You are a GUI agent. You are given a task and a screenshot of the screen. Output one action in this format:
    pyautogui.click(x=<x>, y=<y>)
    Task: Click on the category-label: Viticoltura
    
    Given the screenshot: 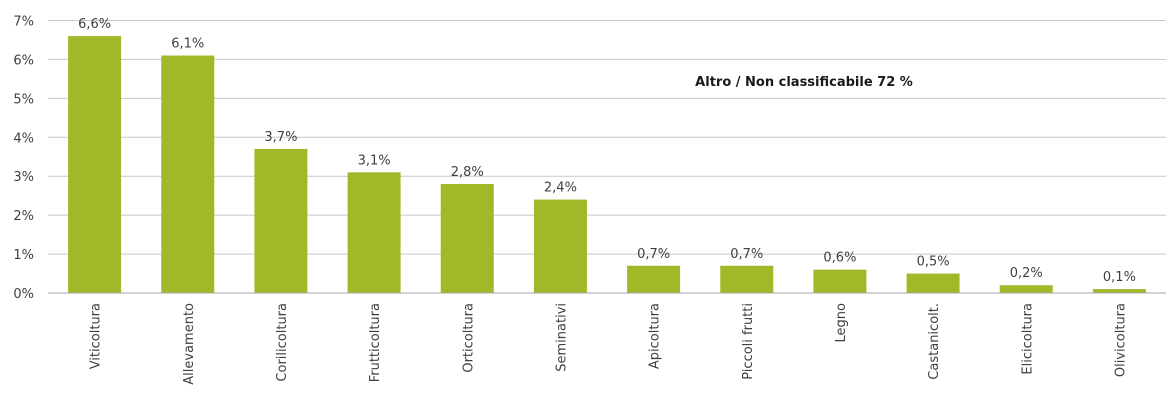 What is the action you would take?
    pyautogui.click(x=96, y=336)
    